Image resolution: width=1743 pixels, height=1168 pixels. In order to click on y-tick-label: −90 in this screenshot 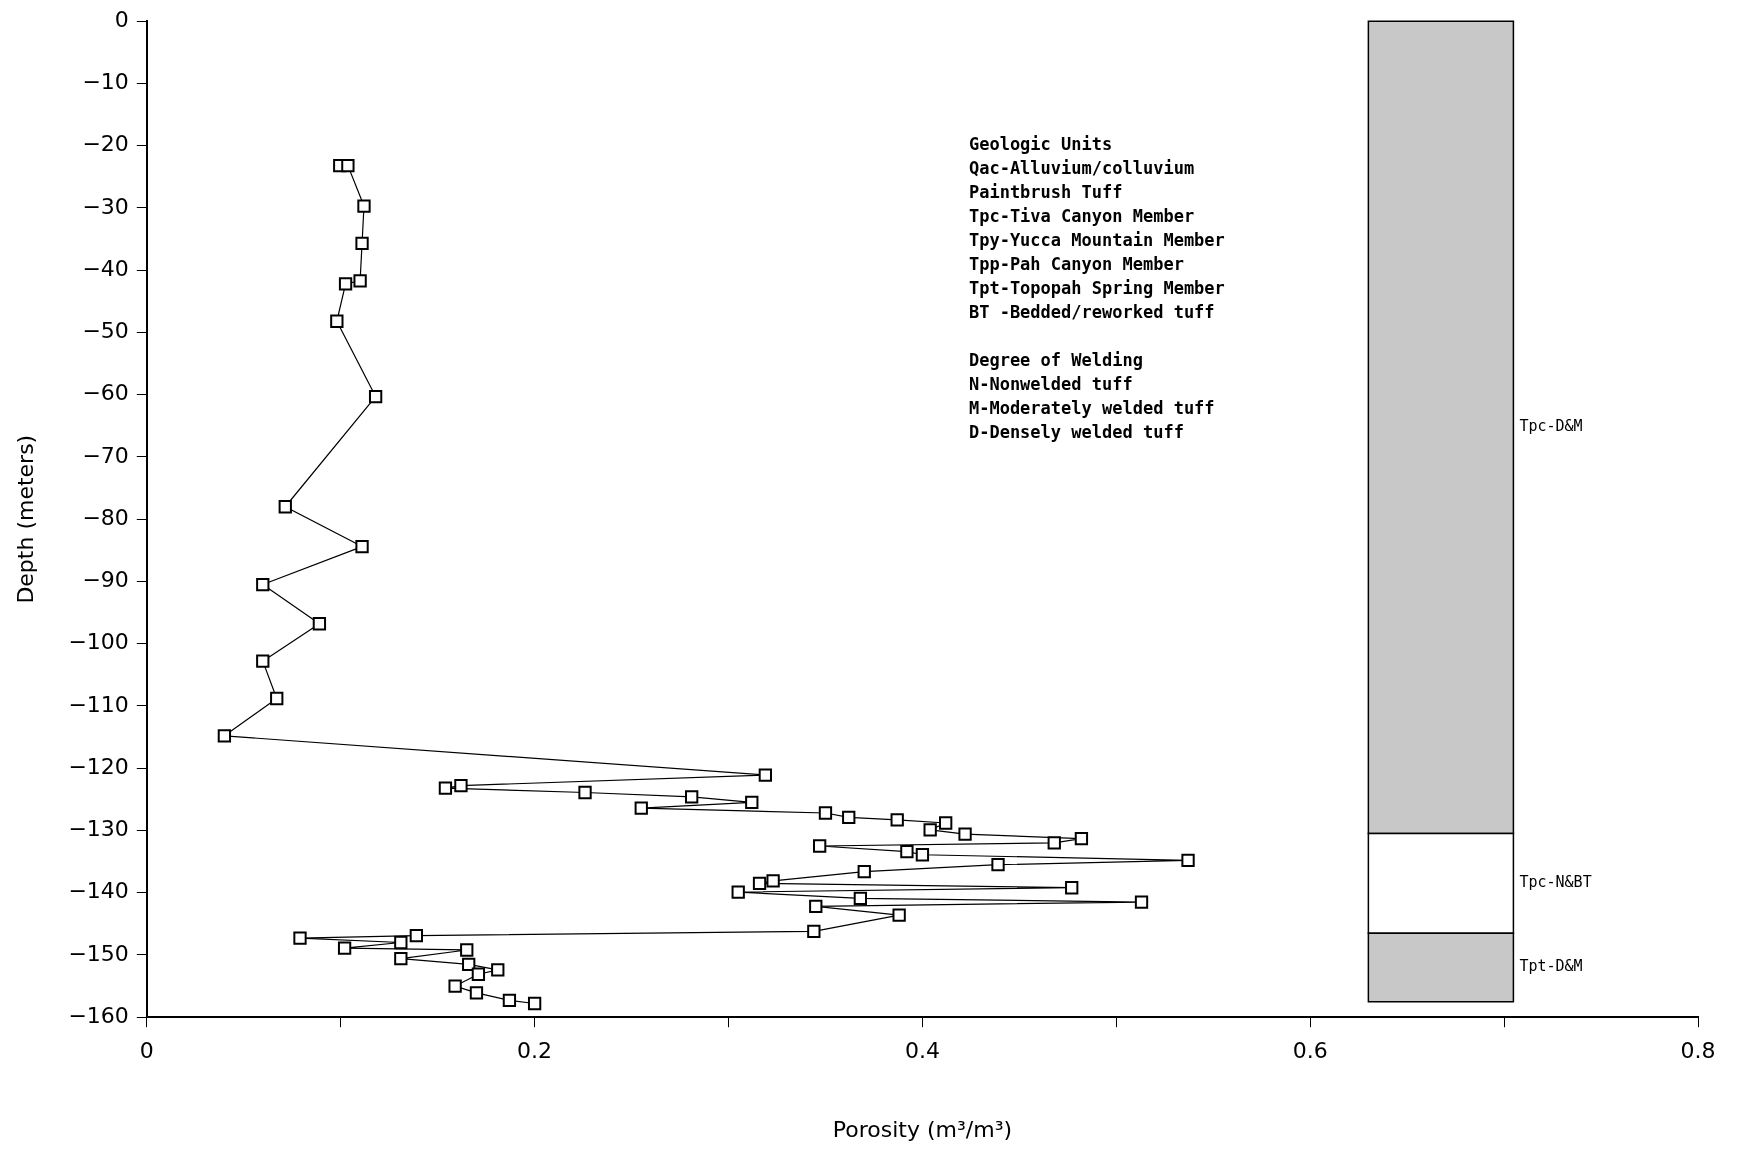, I will do `click(105, 580)`.